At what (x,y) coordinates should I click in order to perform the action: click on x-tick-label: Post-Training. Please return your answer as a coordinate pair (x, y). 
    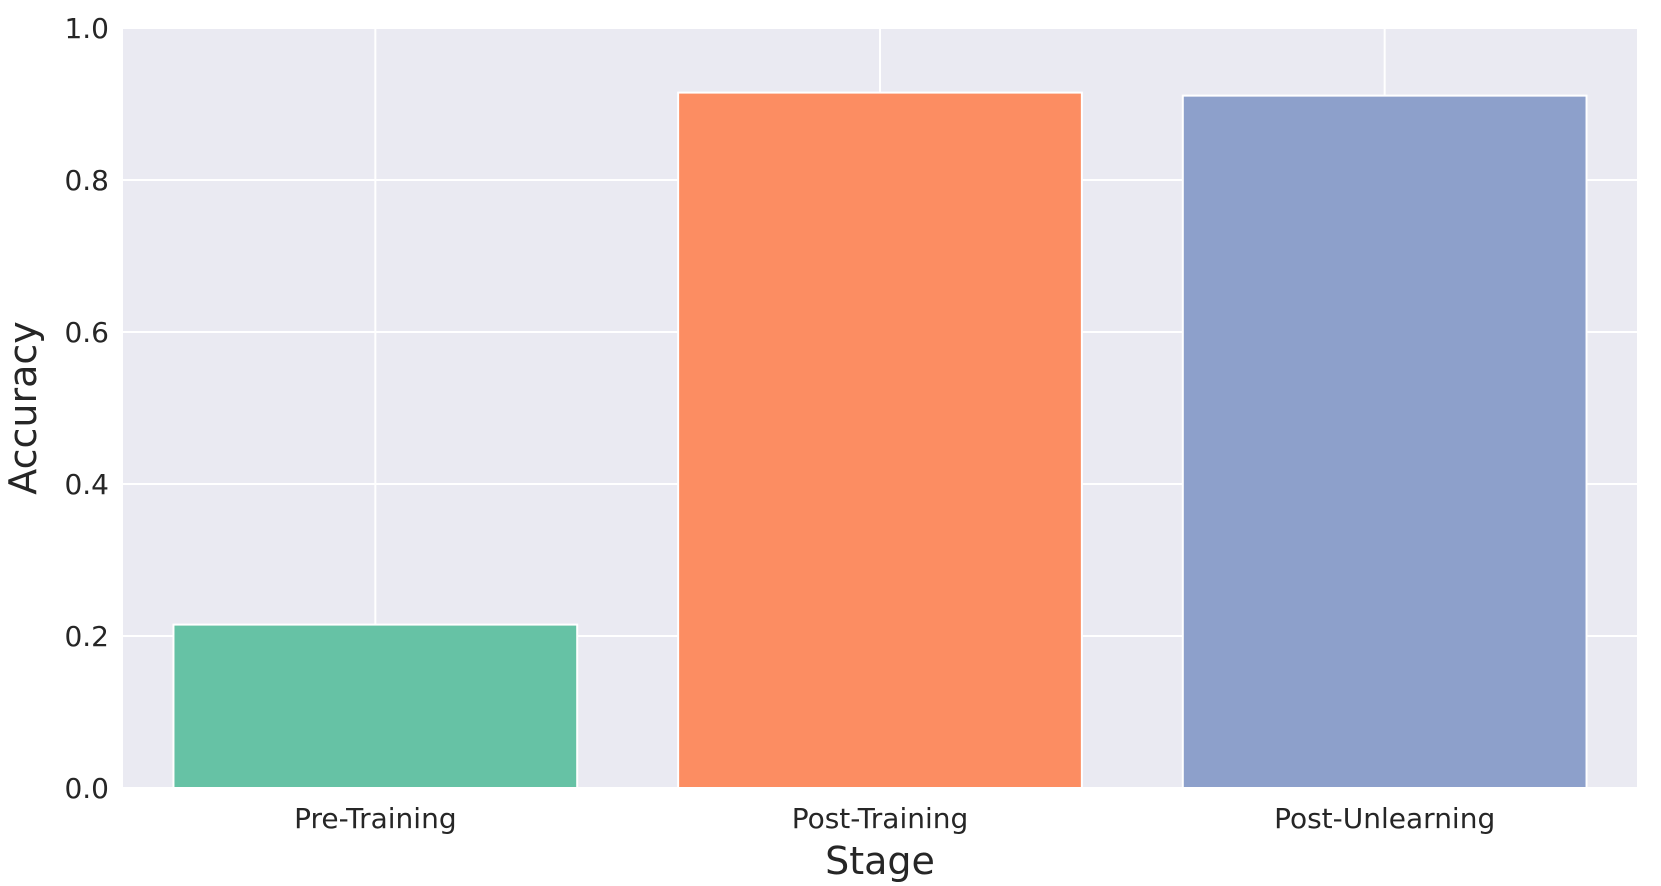
    Looking at the image, I should click on (880, 818).